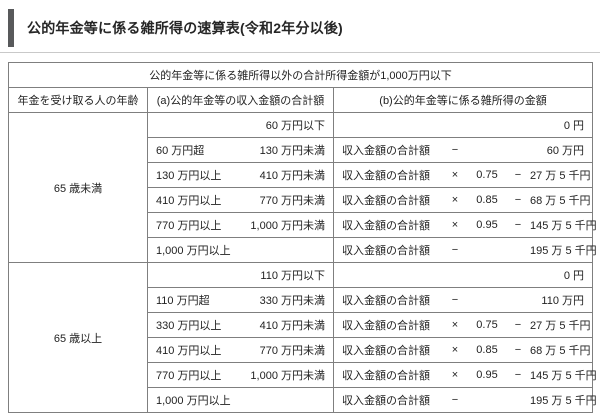 The image size is (600, 415). I want to click on formula-cell: 収入金額の合計額 − 60 万円, so click(463, 150).